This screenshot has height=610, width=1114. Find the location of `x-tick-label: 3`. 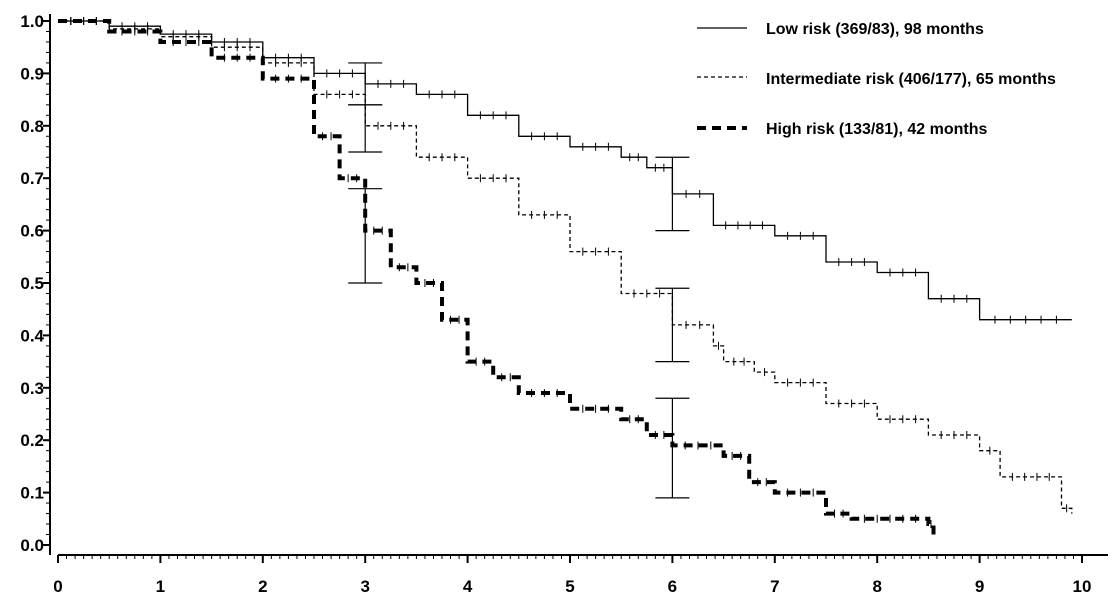

x-tick-label: 3 is located at coordinates (364, 586).